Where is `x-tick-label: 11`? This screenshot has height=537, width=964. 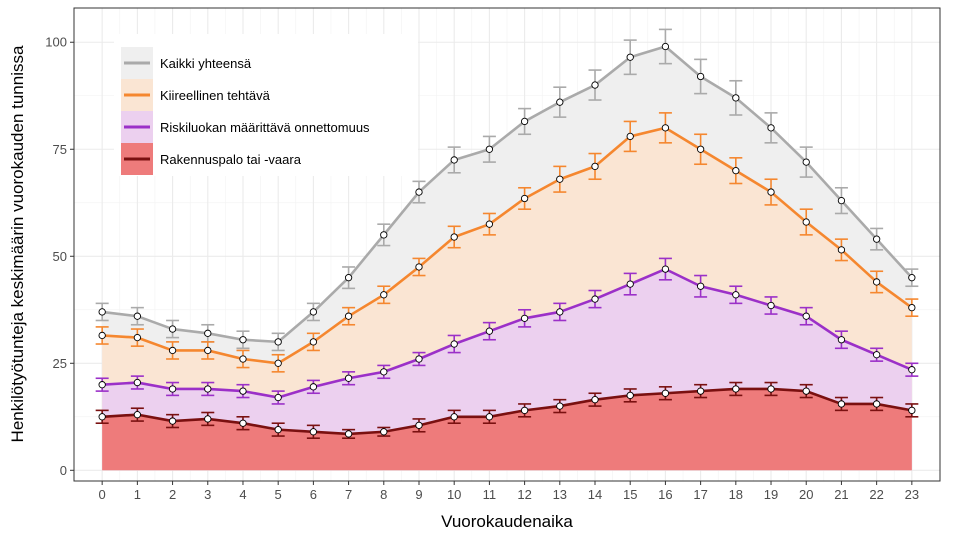 x-tick-label: 11 is located at coordinates (490, 494).